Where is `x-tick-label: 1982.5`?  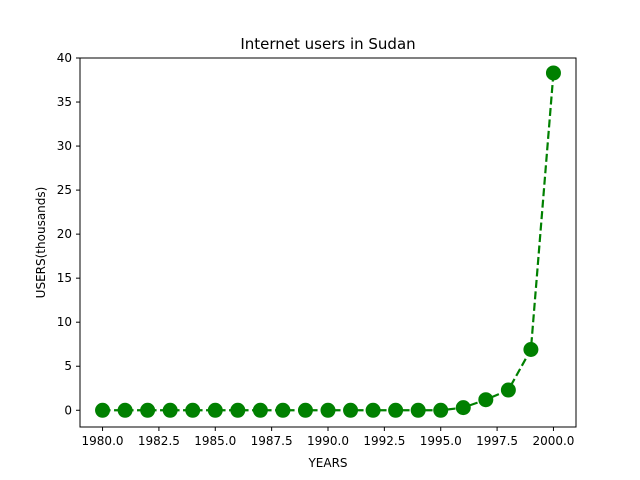 x-tick-label: 1982.5 is located at coordinates (159, 441).